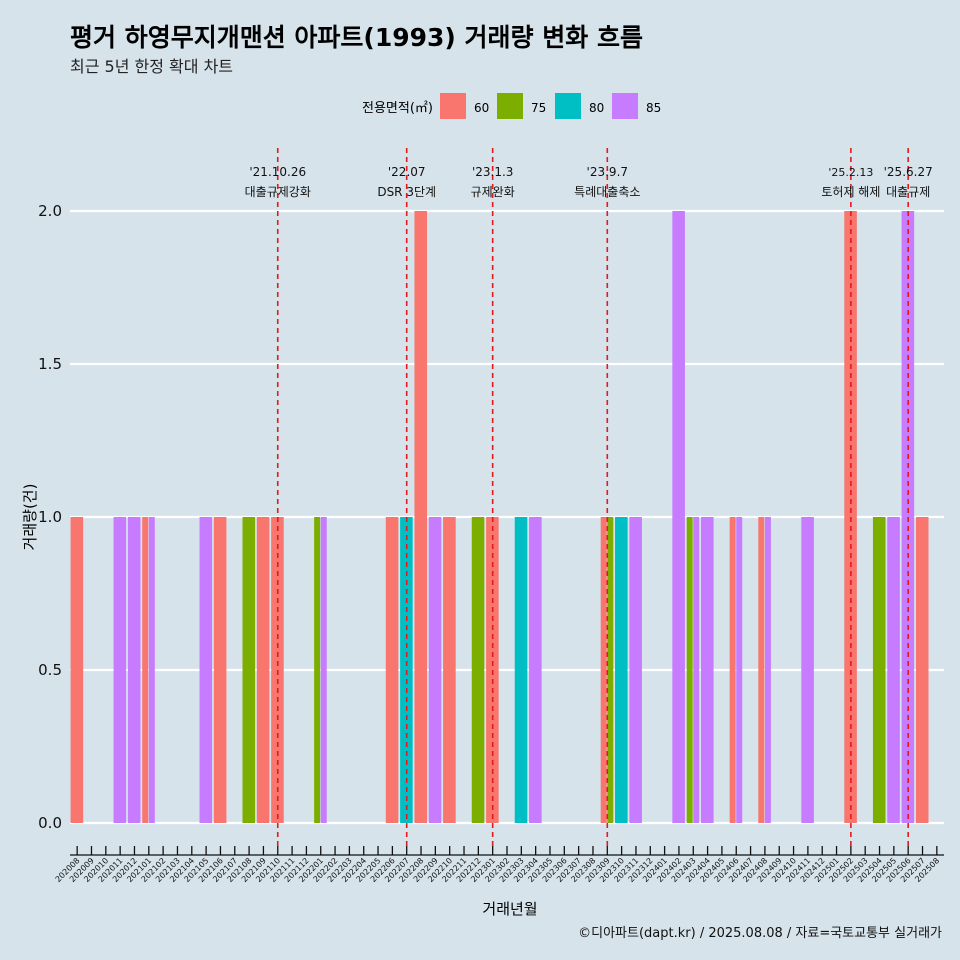 The width and height of the screenshot is (960, 960). I want to click on x-axis-label: 거래년월, so click(509, 909).